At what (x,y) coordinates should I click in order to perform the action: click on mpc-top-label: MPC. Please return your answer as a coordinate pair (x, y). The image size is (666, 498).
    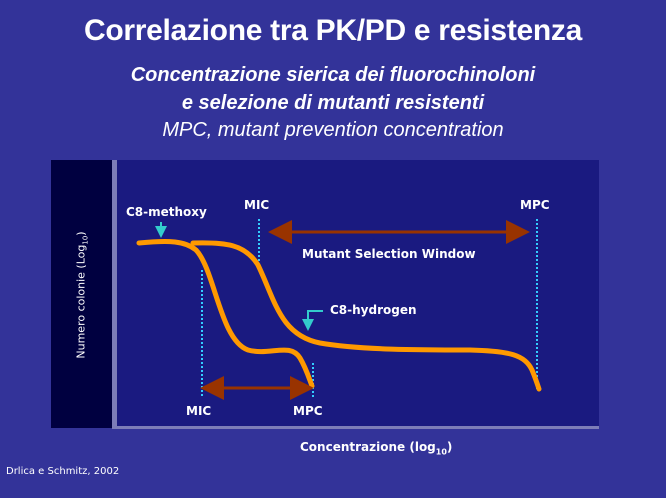
    Looking at the image, I should click on (535, 205).